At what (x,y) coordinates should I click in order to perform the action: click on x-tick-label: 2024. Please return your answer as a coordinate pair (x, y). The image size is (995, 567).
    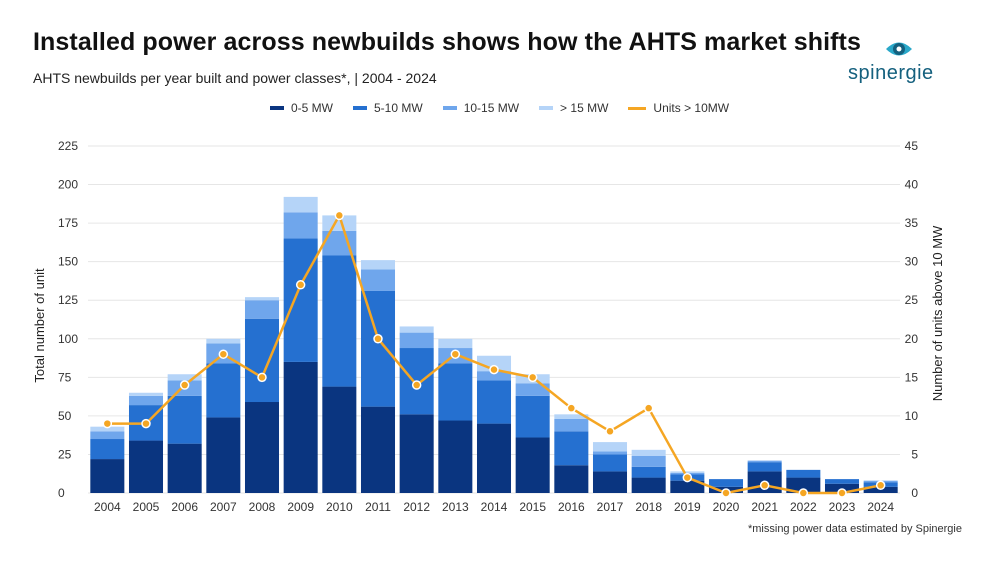
    Looking at the image, I should click on (880, 507).